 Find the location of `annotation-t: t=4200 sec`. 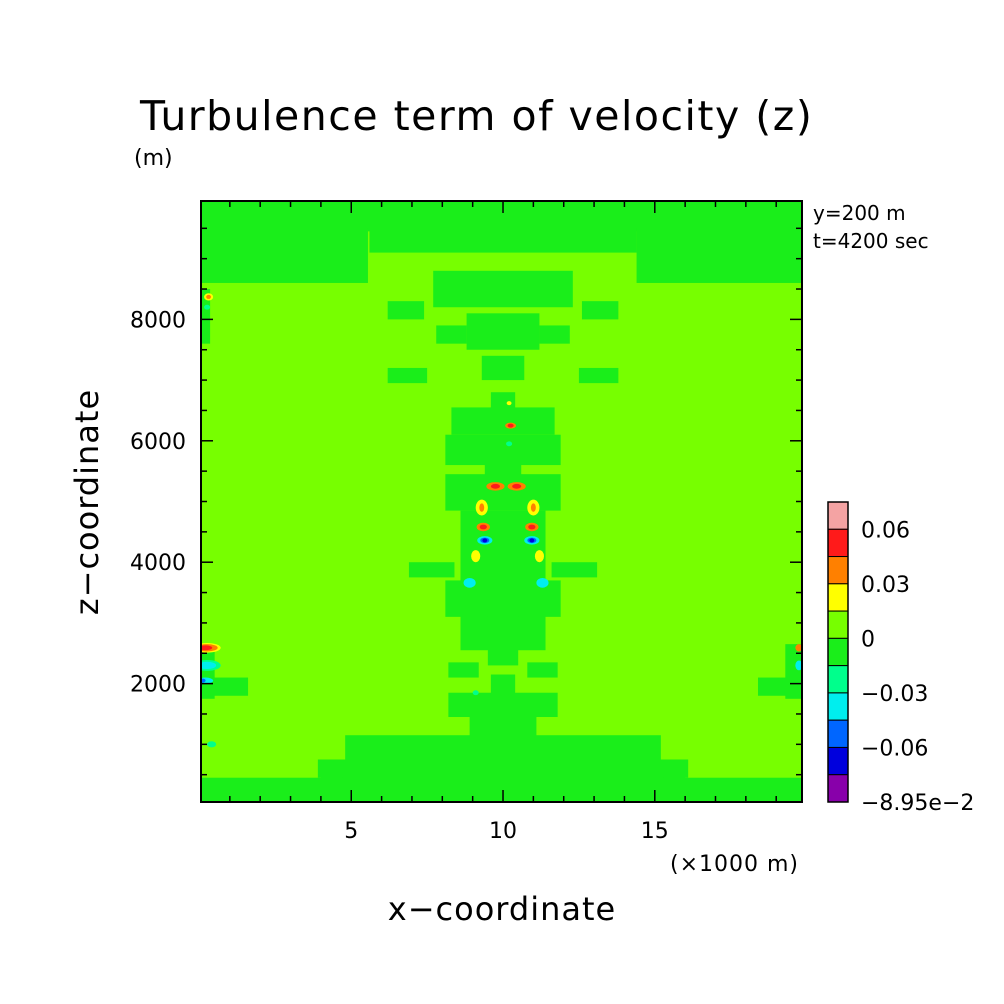

annotation-t: t=4200 sec is located at coordinates (871, 241).